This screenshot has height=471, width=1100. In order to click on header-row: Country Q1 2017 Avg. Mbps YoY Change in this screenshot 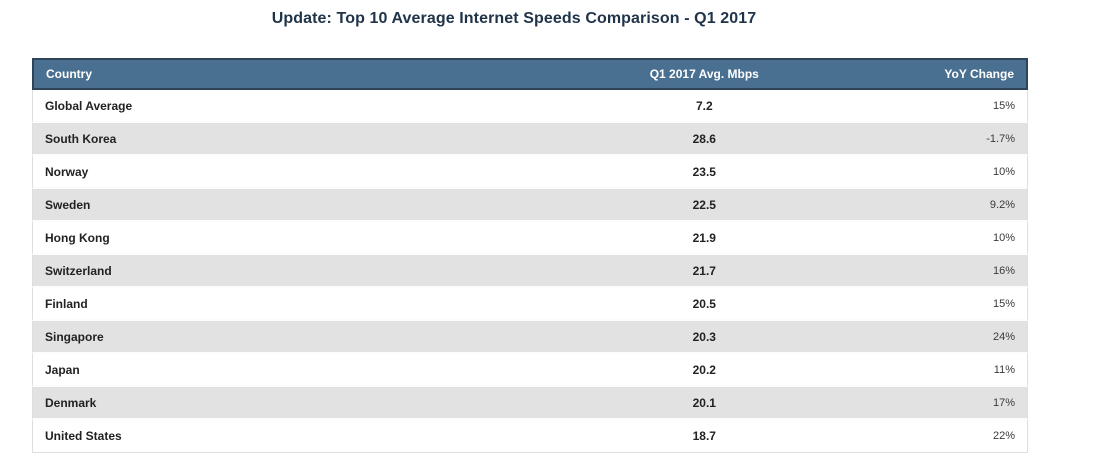, I will do `click(530, 74)`.